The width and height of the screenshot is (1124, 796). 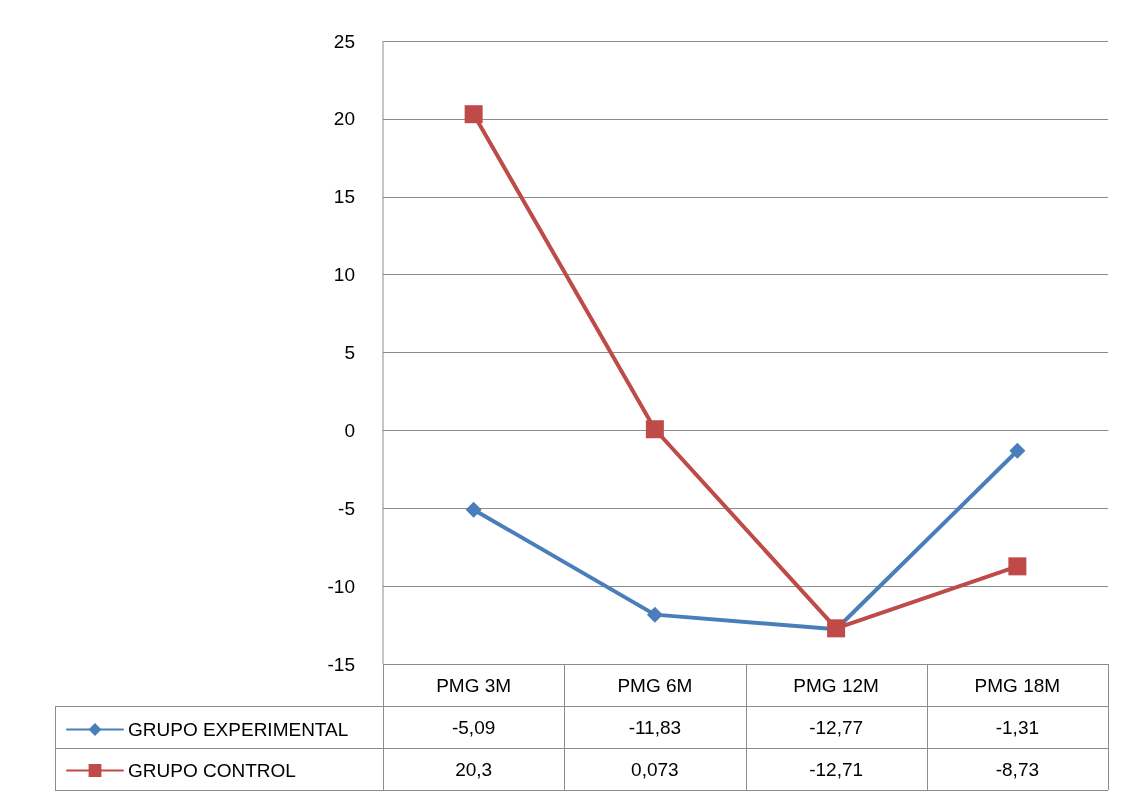 What do you see at coordinates (346, 508) in the screenshot?
I see `y-tick-label: -5` at bounding box center [346, 508].